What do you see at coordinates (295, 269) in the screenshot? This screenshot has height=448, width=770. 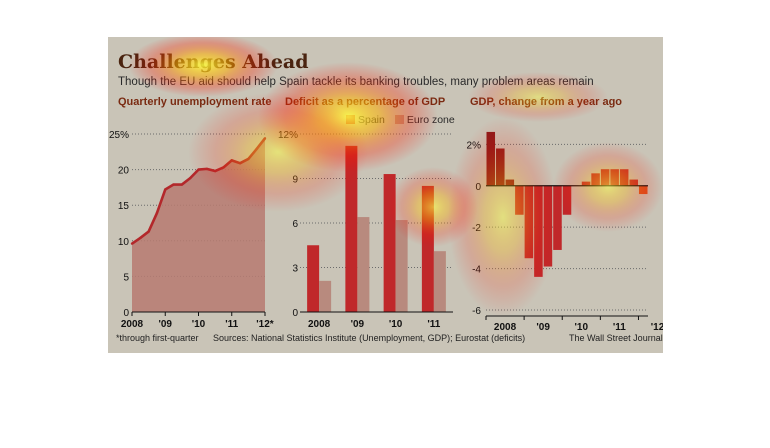 I see `deficit-y-tick-label: 3` at bounding box center [295, 269].